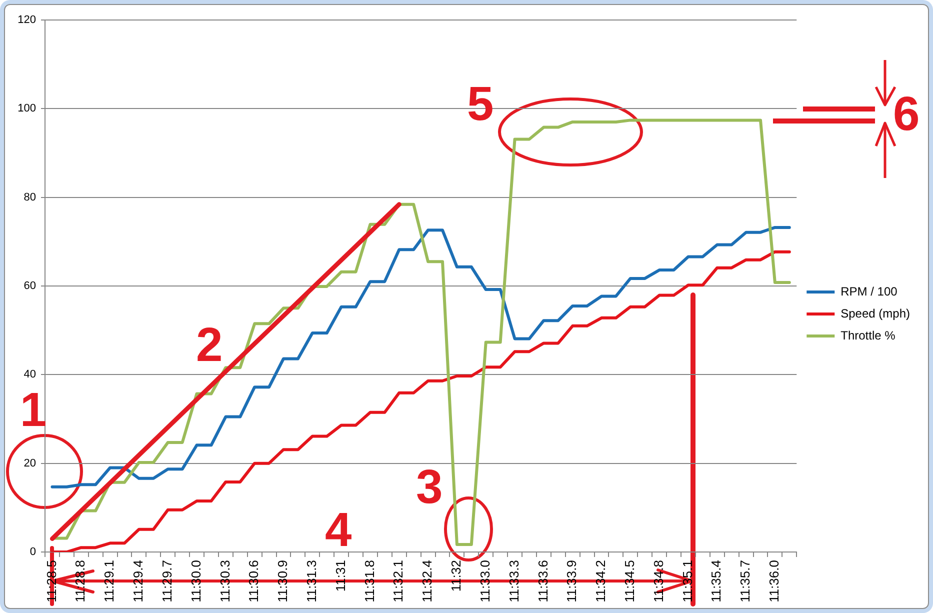  I want to click on x-tick-label: 11:32.4, so click(427, 581).